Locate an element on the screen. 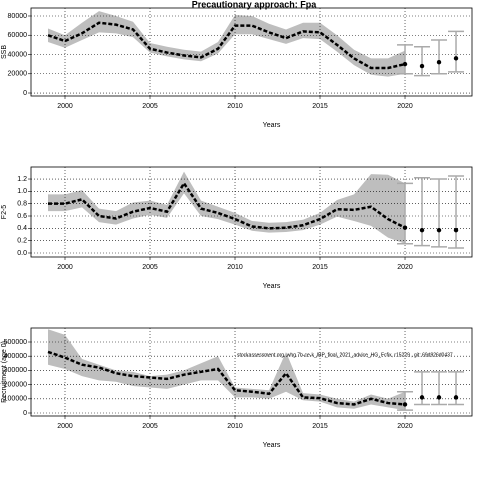  y-tick-label: 20000 is located at coordinates (18, 74).